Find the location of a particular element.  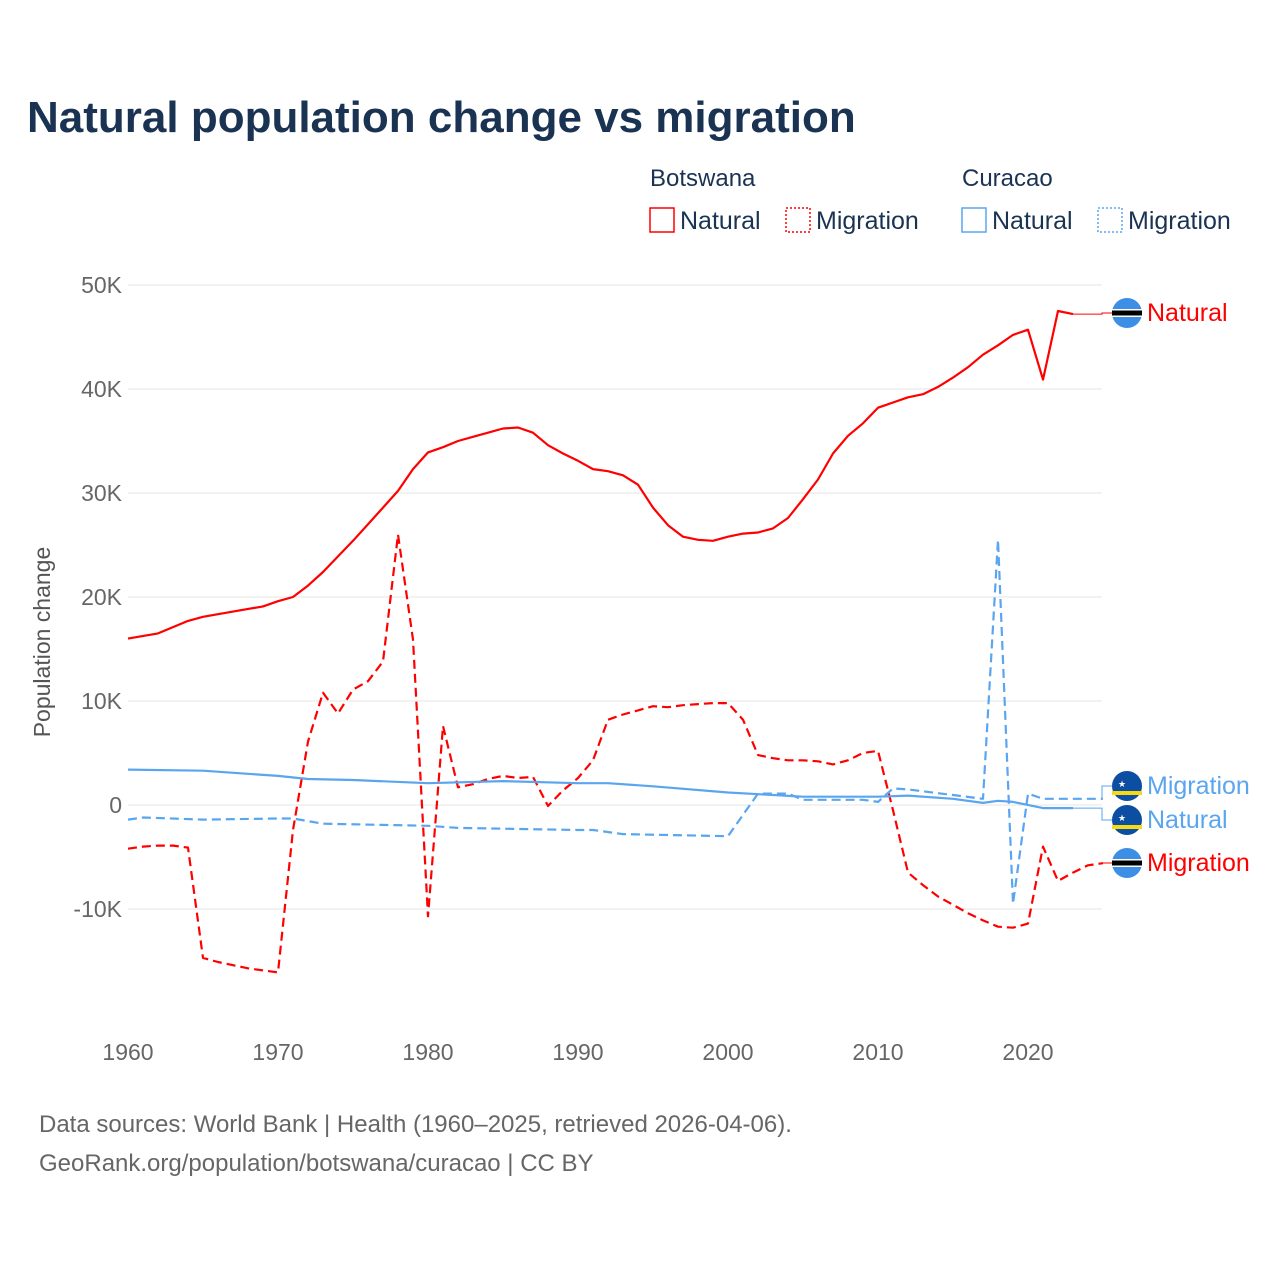

legend-group-title: Botswana is located at coordinates (703, 178).